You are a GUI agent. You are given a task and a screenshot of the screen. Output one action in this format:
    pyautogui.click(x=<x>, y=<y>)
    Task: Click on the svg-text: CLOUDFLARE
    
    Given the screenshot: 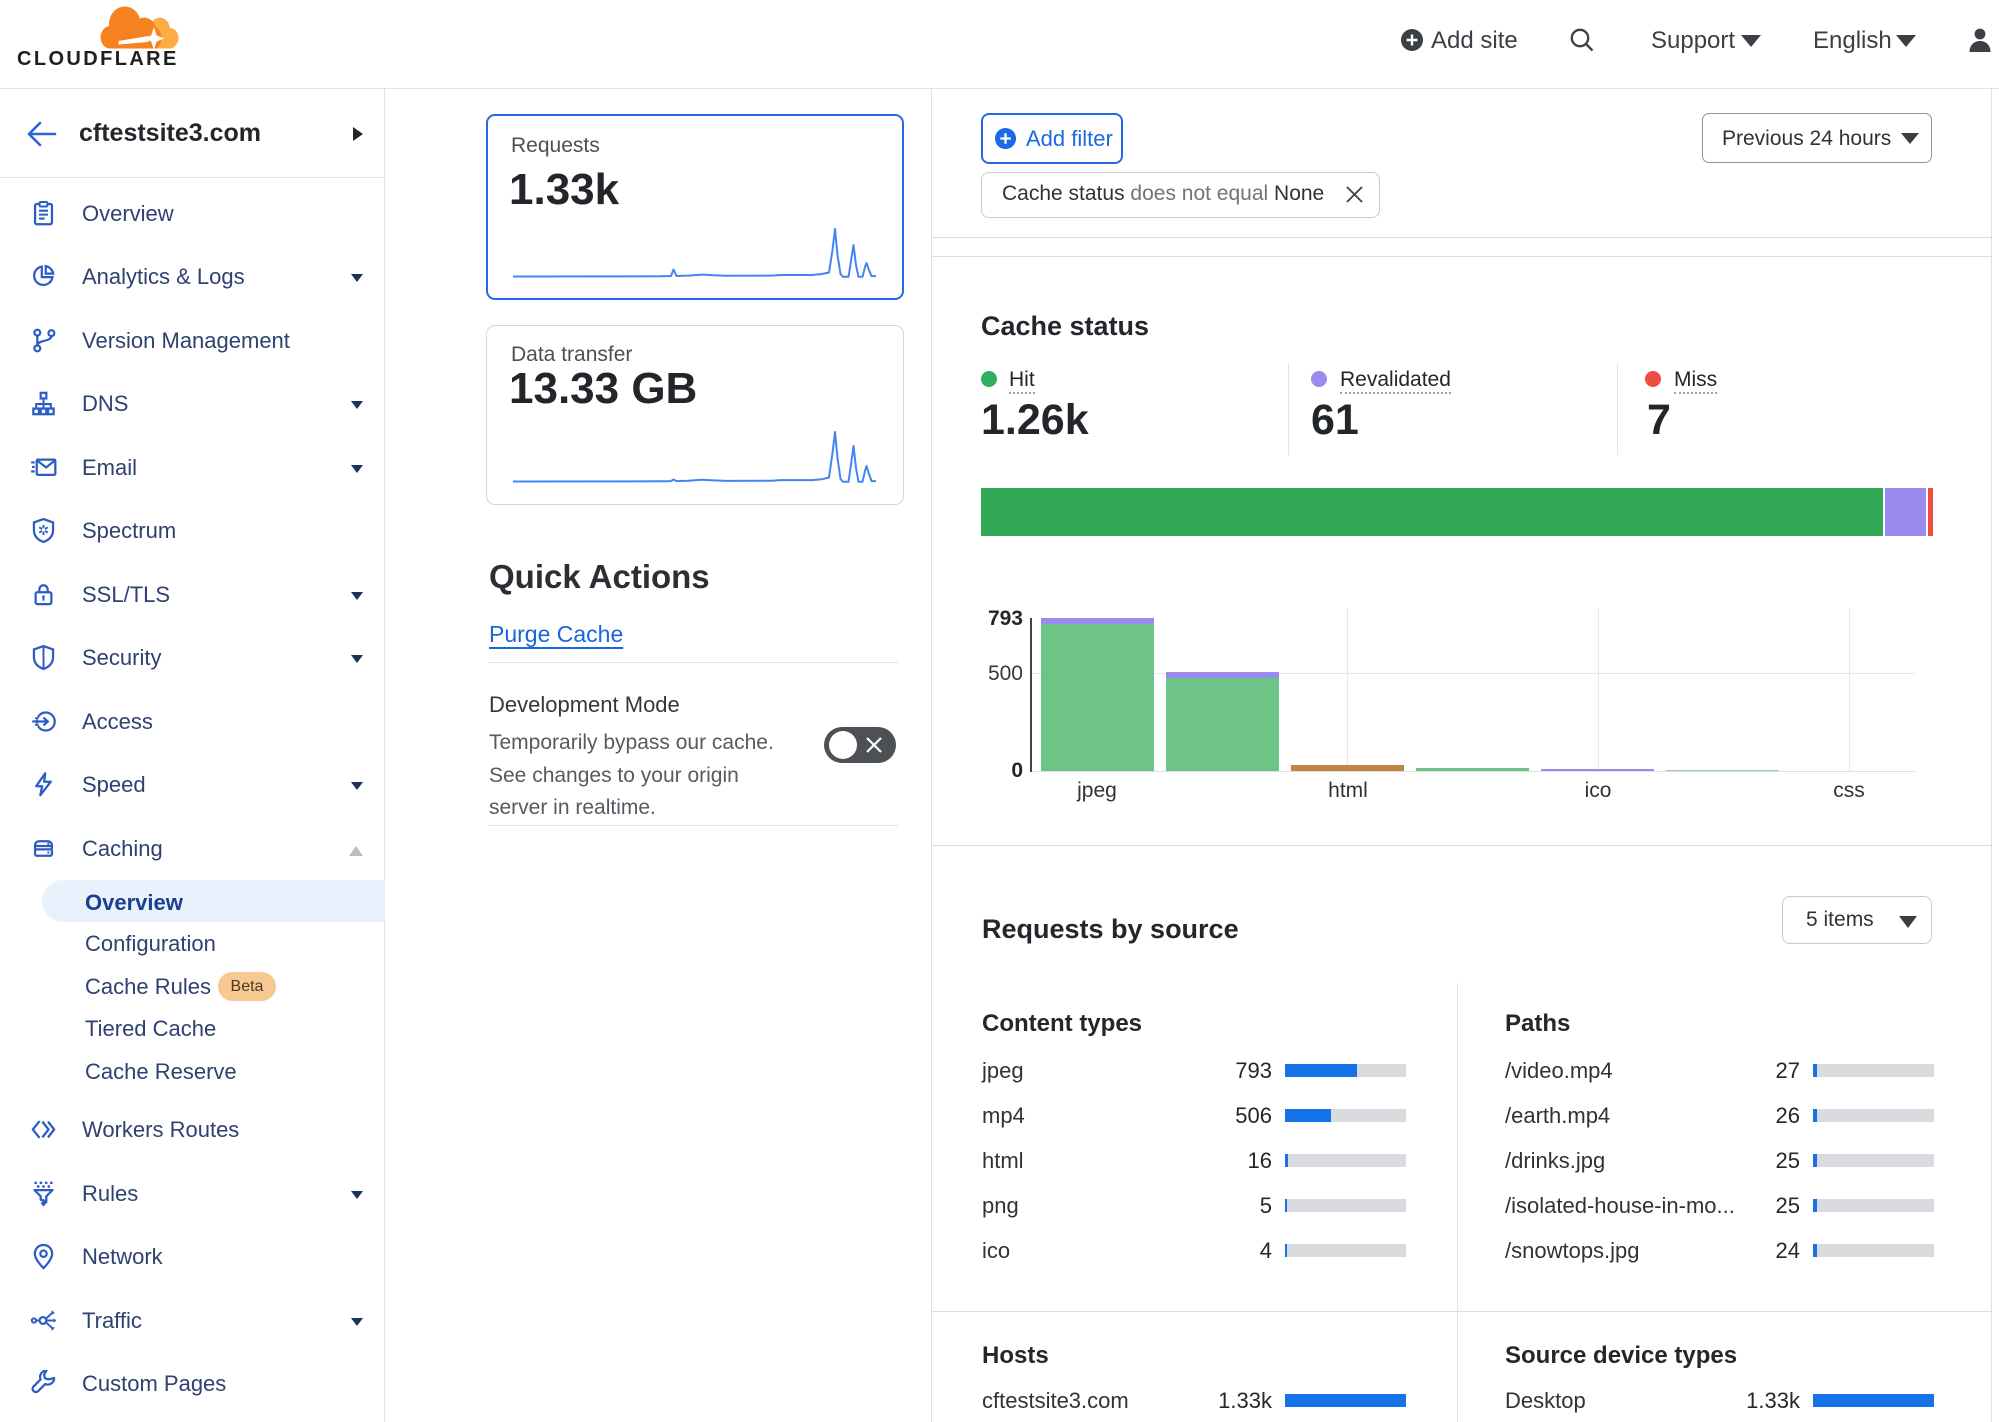 What is the action you would take?
    pyautogui.click(x=98, y=59)
    